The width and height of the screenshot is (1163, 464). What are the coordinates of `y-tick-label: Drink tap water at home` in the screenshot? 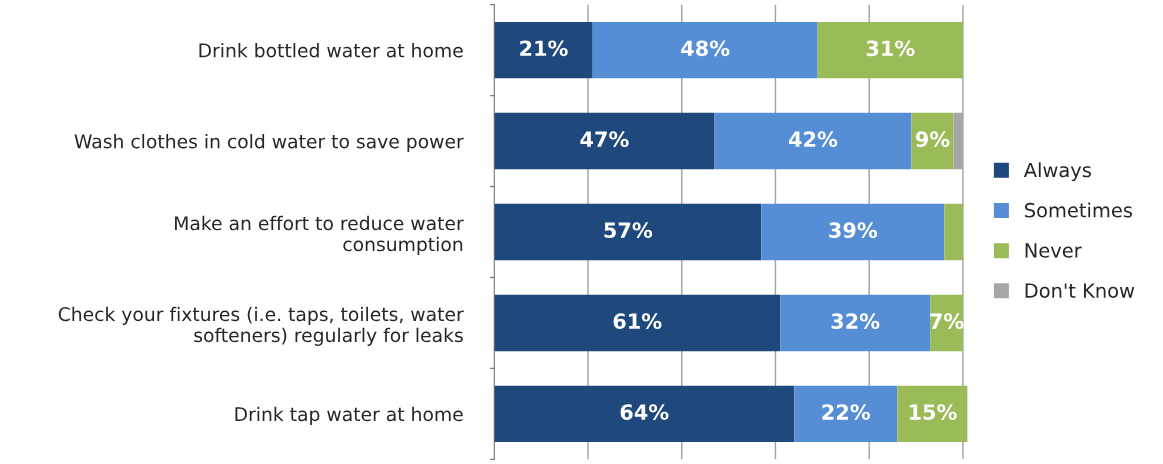 It's located at (349, 415).